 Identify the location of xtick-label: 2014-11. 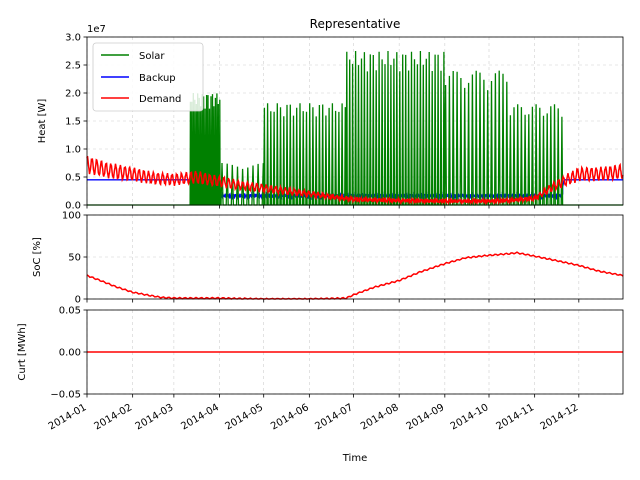
(515, 417).